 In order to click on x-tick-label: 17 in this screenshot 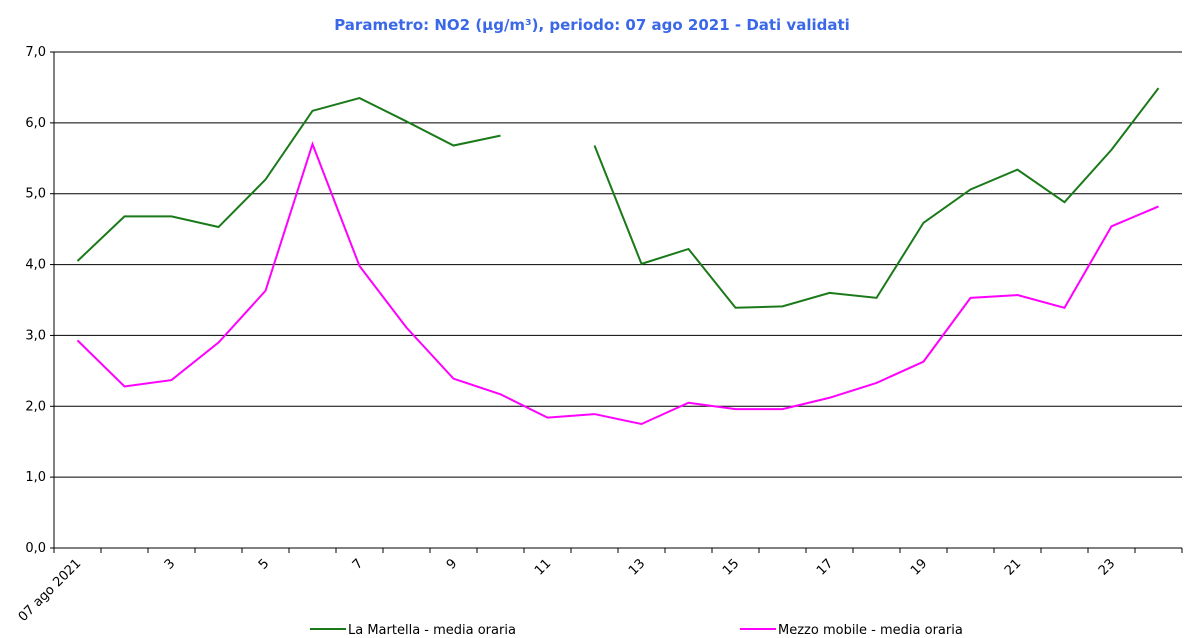, I will do `click(825, 567)`.